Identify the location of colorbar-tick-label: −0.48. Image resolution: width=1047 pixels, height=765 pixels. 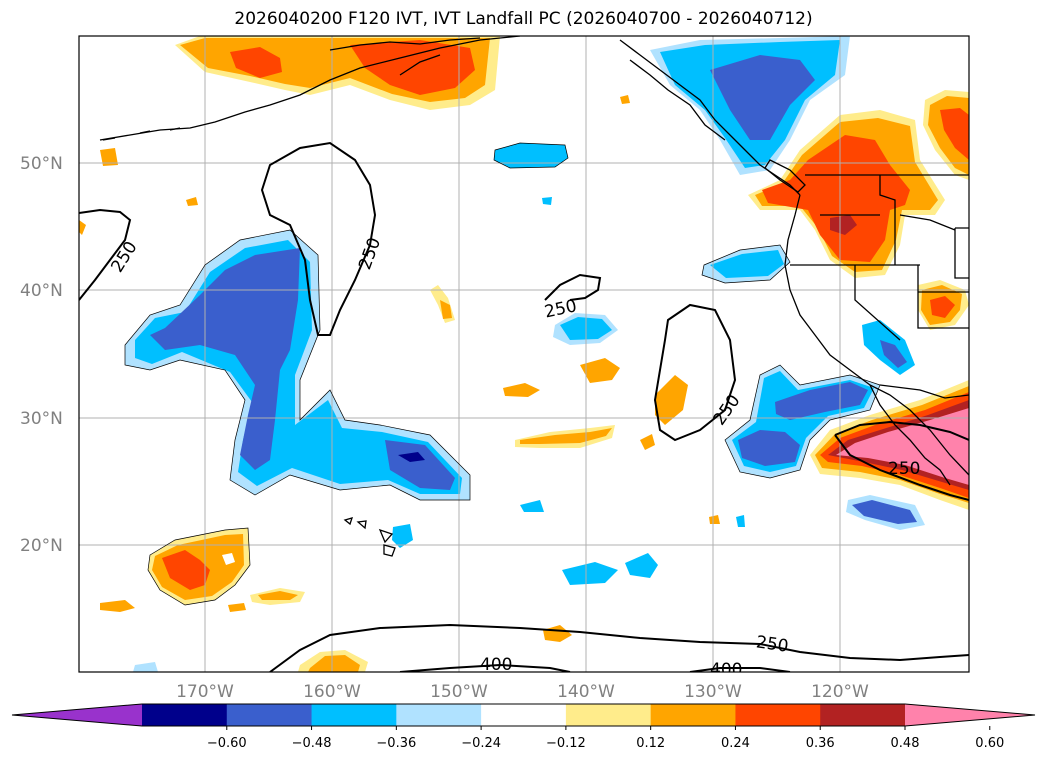
(312, 743).